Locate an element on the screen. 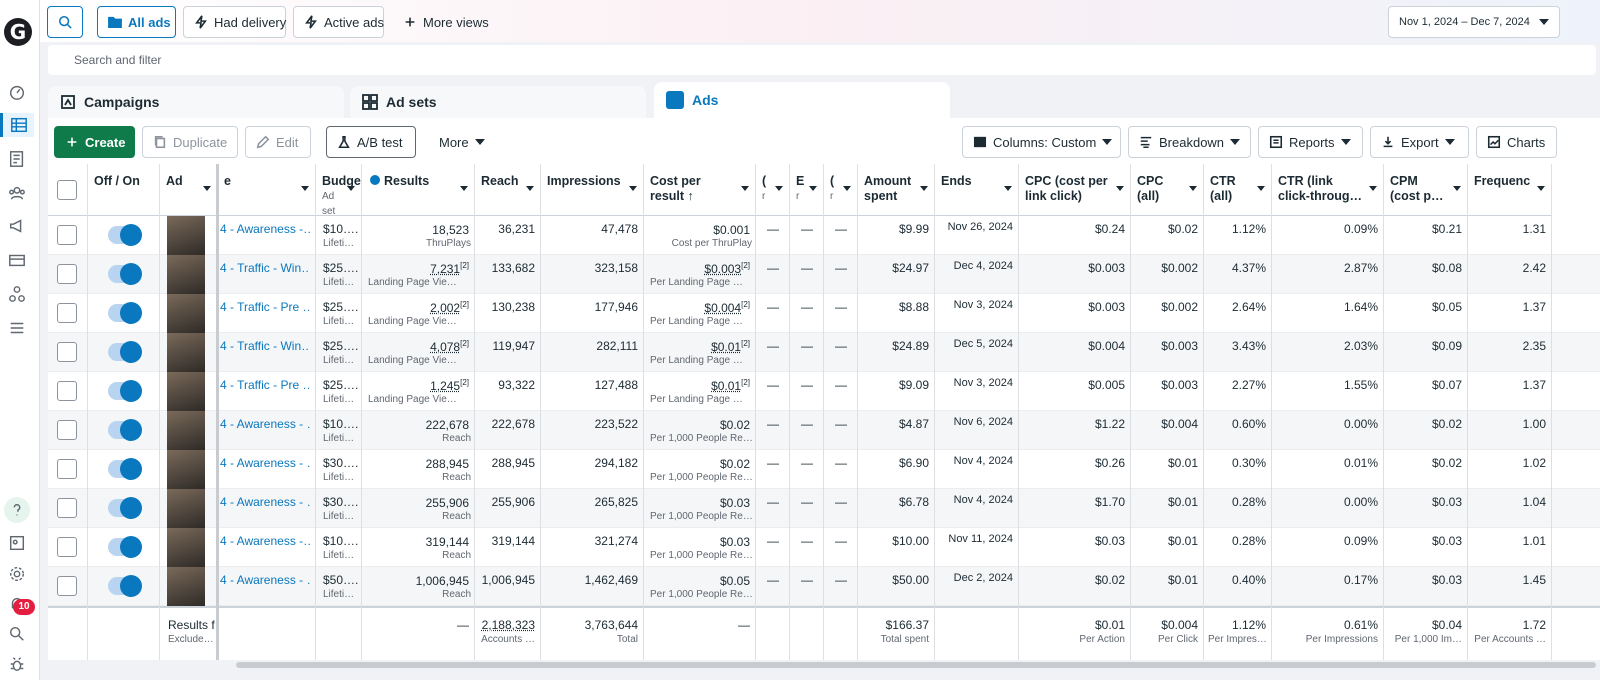 This screenshot has height=680, width=1600. ab-test-button: A/B test is located at coordinates (371, 142).